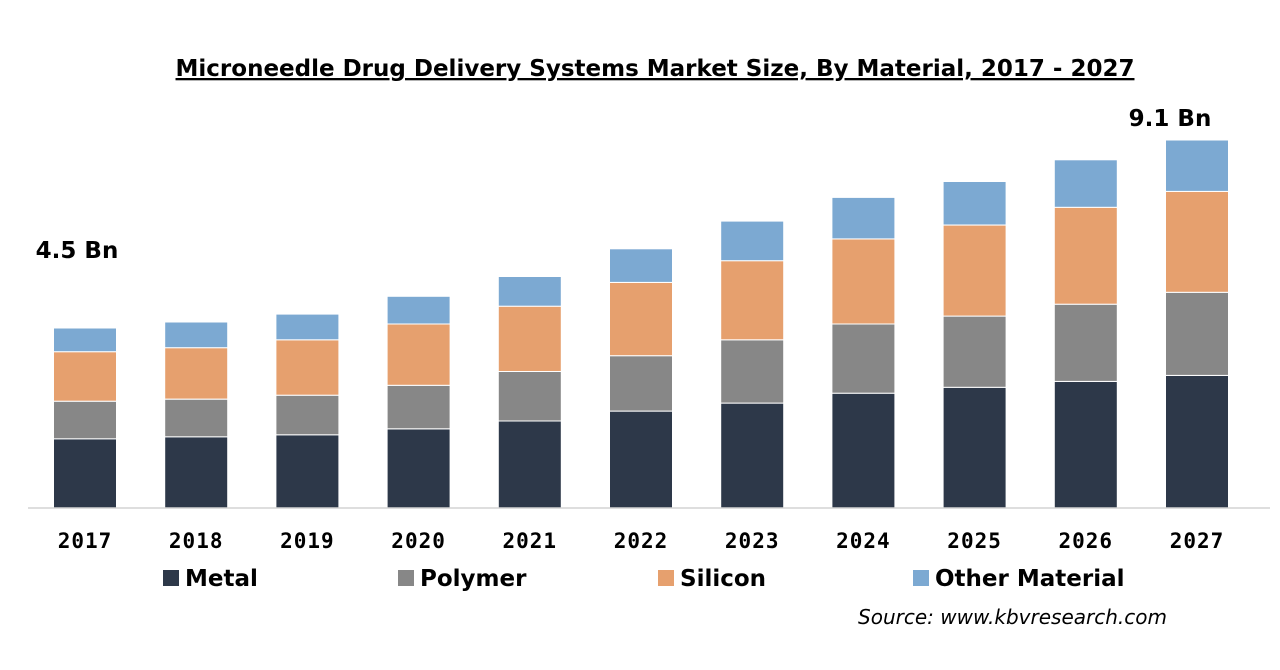 This screenshot has height=670, width=1280. I want to click on annotation-start-value: 4.5 Bn, so click(77, 251).